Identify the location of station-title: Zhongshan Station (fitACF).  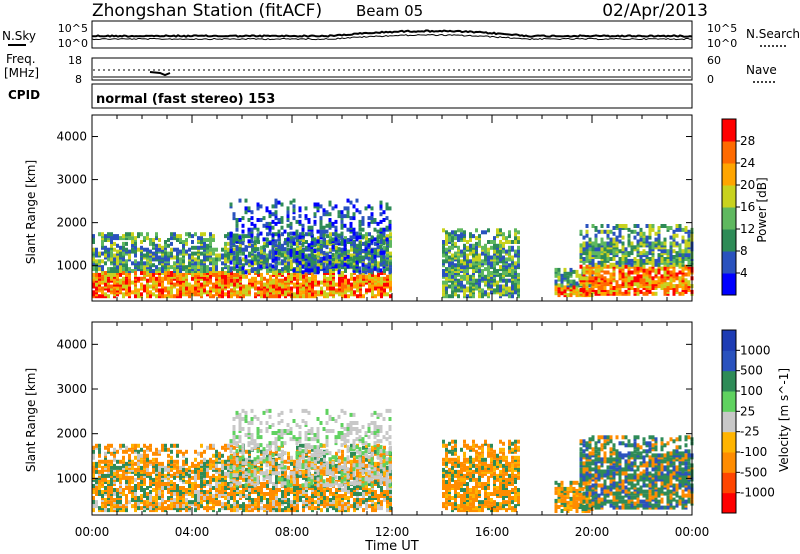
(207, 11).